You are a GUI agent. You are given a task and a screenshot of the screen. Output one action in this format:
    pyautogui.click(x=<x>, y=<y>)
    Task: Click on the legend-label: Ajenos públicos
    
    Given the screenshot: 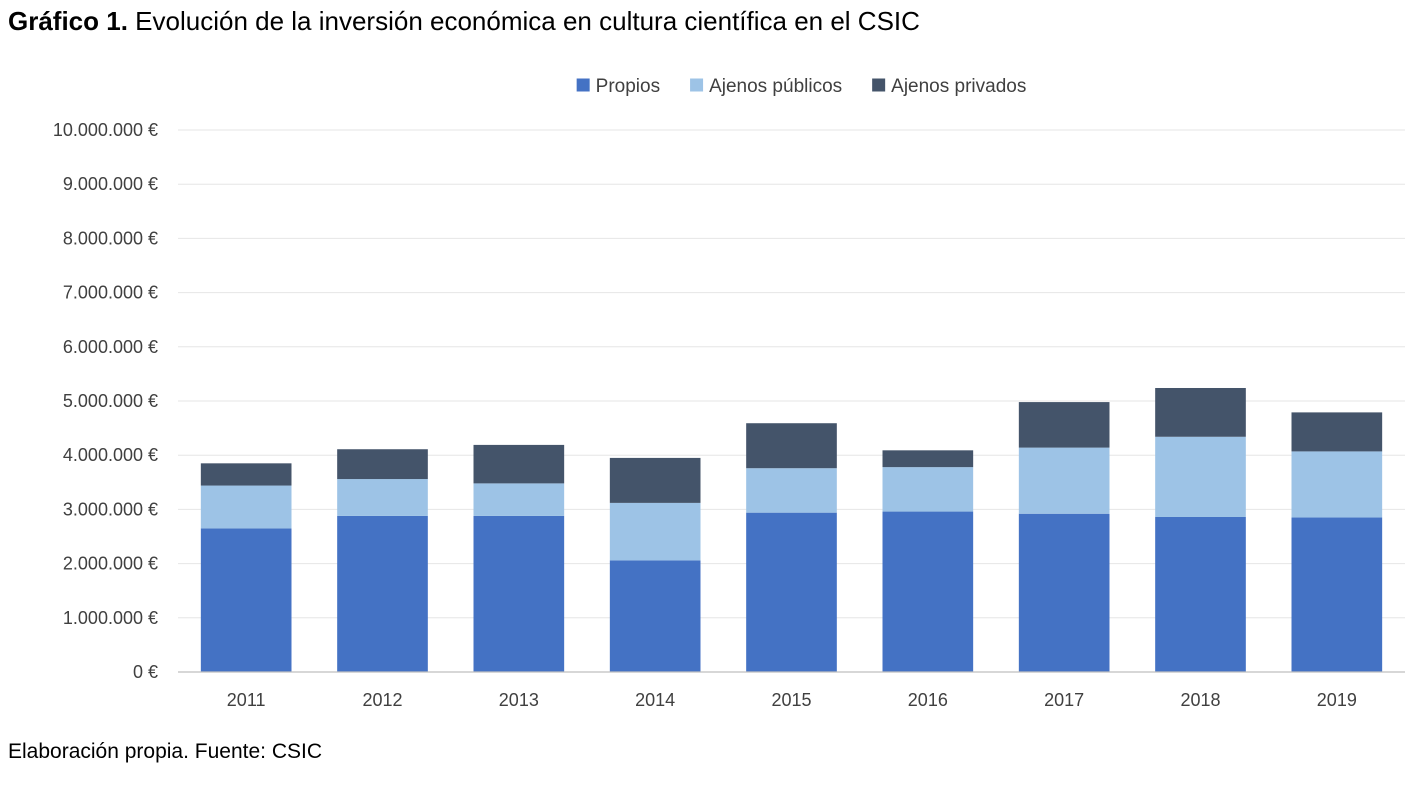 What is the action you would take?
    pyautogui.click(x=775, y=86)
    